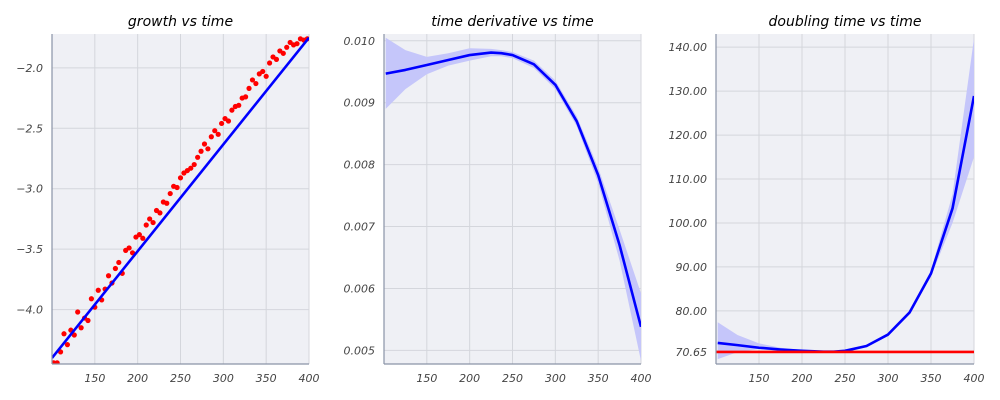 This screenshot has width=1000, height=400. What do you see at coordinates (360, 288) in the screenshot?
I see `y-tick-label: 0.006` at bounding box center [360, 288].